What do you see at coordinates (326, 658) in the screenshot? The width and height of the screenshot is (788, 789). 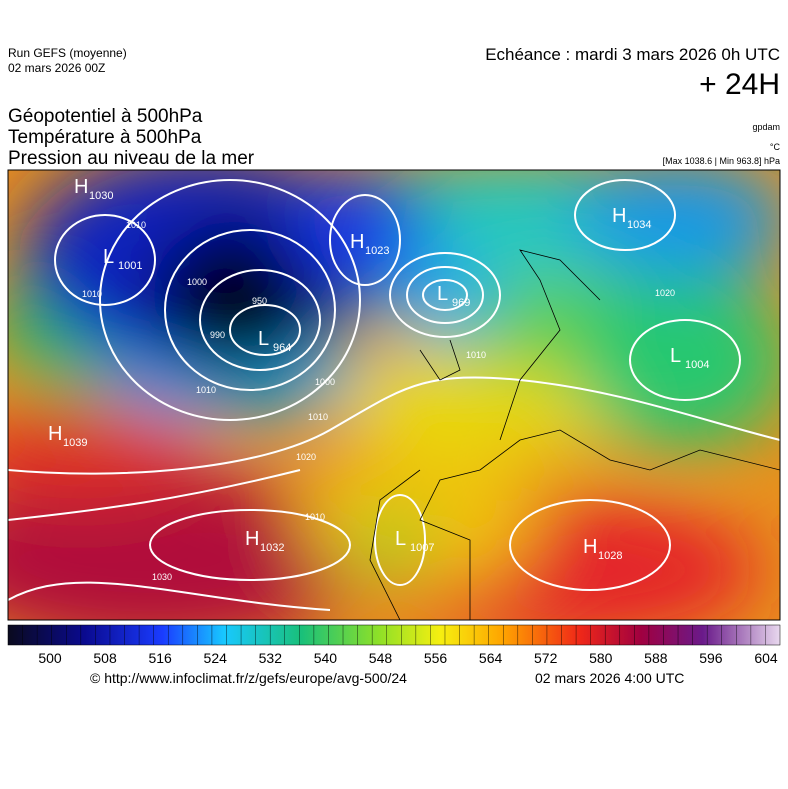 I see `colorbar-label: 540` at bounding box center [326, 658].